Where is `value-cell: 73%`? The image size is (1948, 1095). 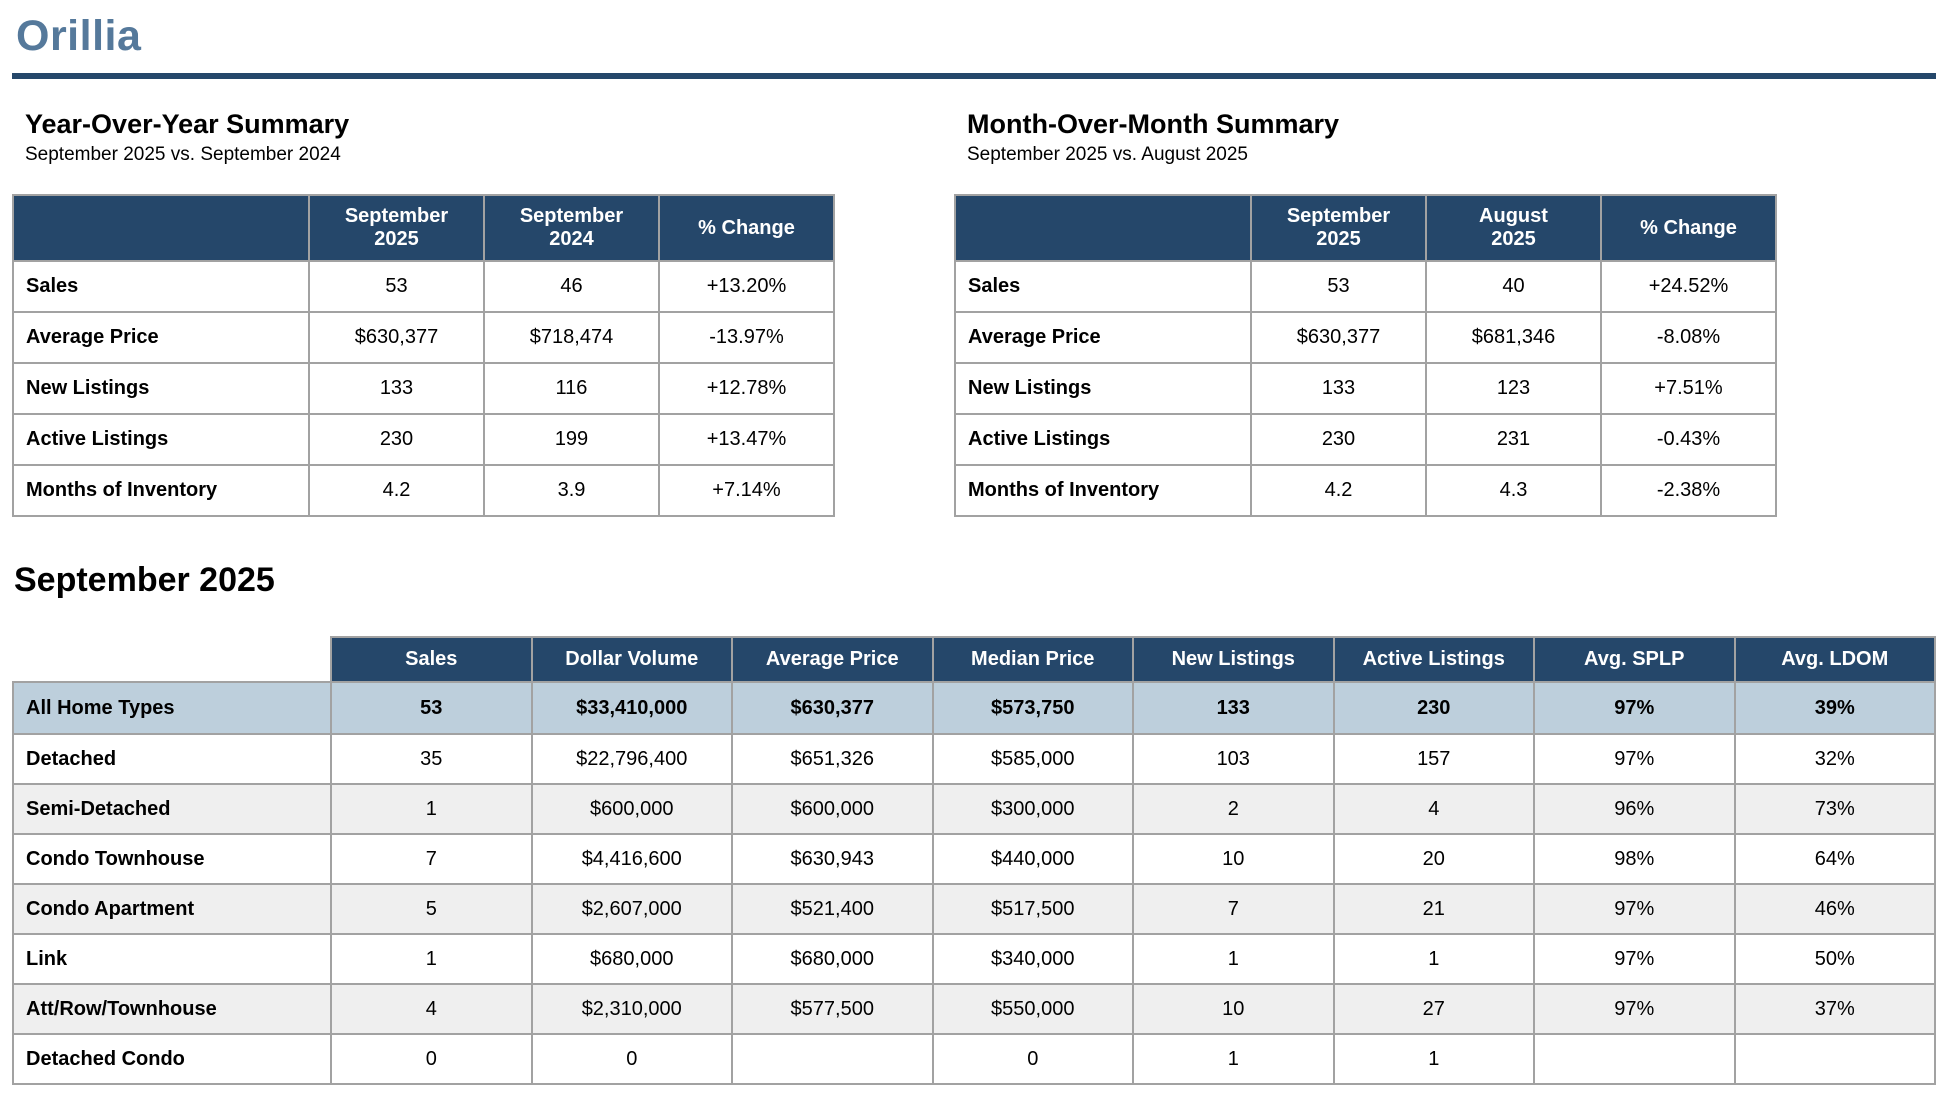
value-cell: 73% is located at coordinates (1834, 809).